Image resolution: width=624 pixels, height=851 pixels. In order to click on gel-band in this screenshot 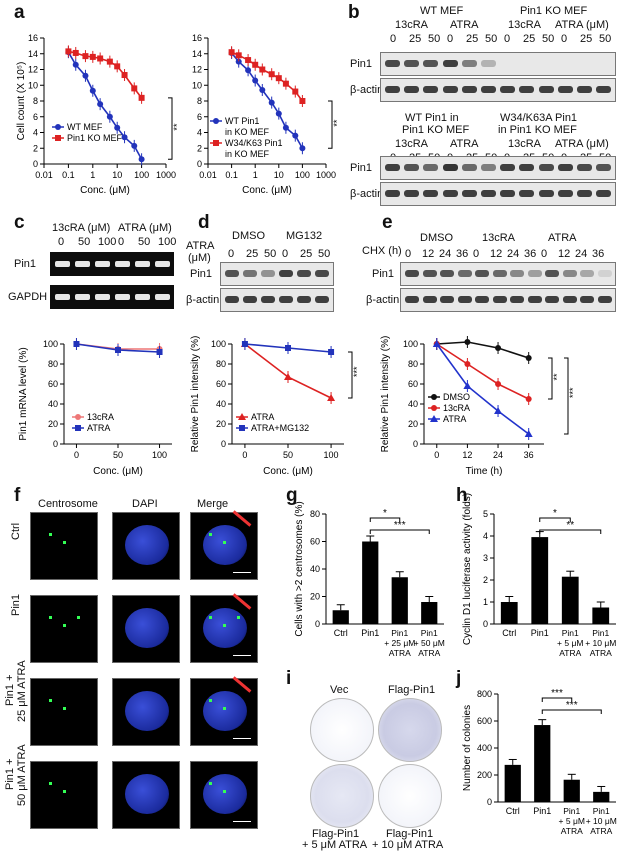, I will do `click(142, 297)`.